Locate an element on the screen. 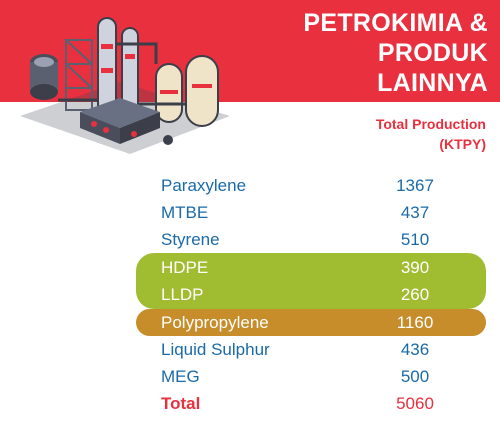  product-name: Liquid Sulphur is located at coordinates (215, 349).